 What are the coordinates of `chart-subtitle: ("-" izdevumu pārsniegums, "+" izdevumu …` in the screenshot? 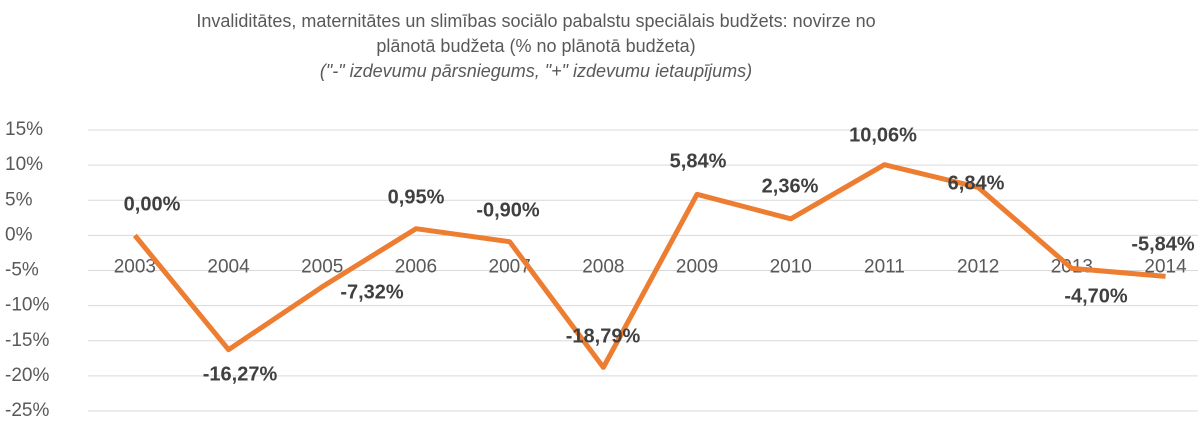 It's located at (536, 71).